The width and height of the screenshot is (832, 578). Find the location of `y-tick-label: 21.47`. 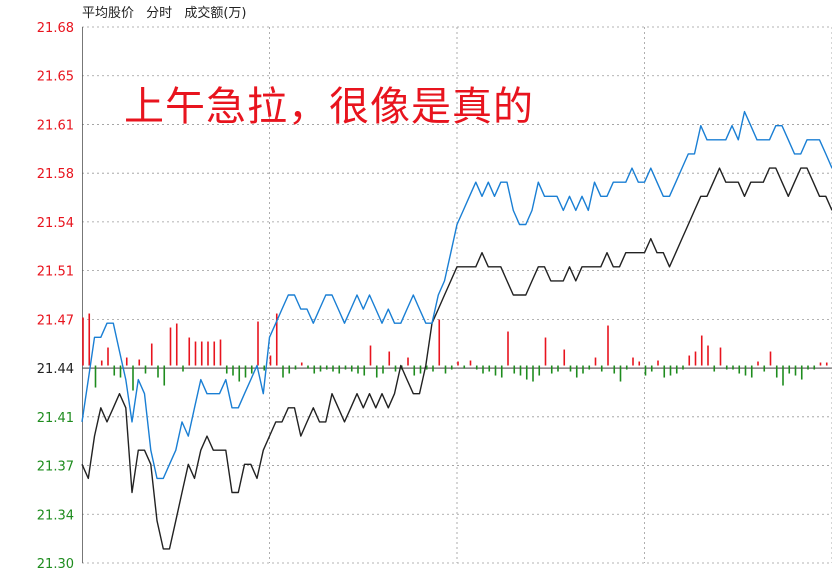

y-tick-label: 21.47 is located at coordinates (55, 320).